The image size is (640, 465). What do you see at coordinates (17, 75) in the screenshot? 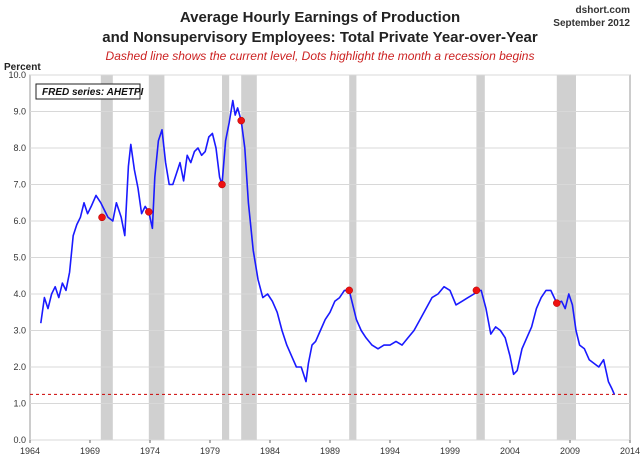
I see `y-tick-label: 10.0` at bounding box center [17, 75].